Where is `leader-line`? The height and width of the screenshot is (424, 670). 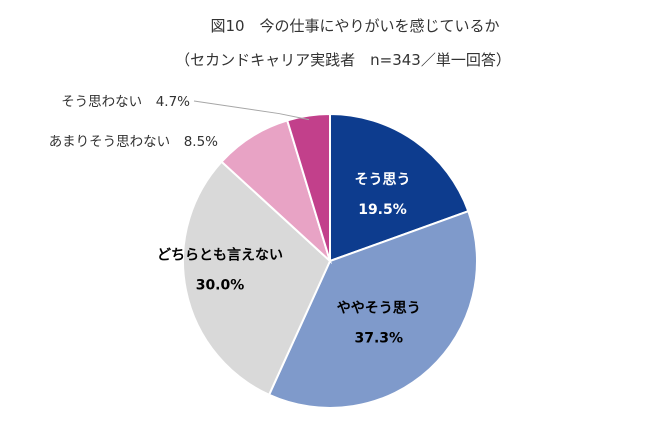 leader-line is located at coordinates (251, 110).